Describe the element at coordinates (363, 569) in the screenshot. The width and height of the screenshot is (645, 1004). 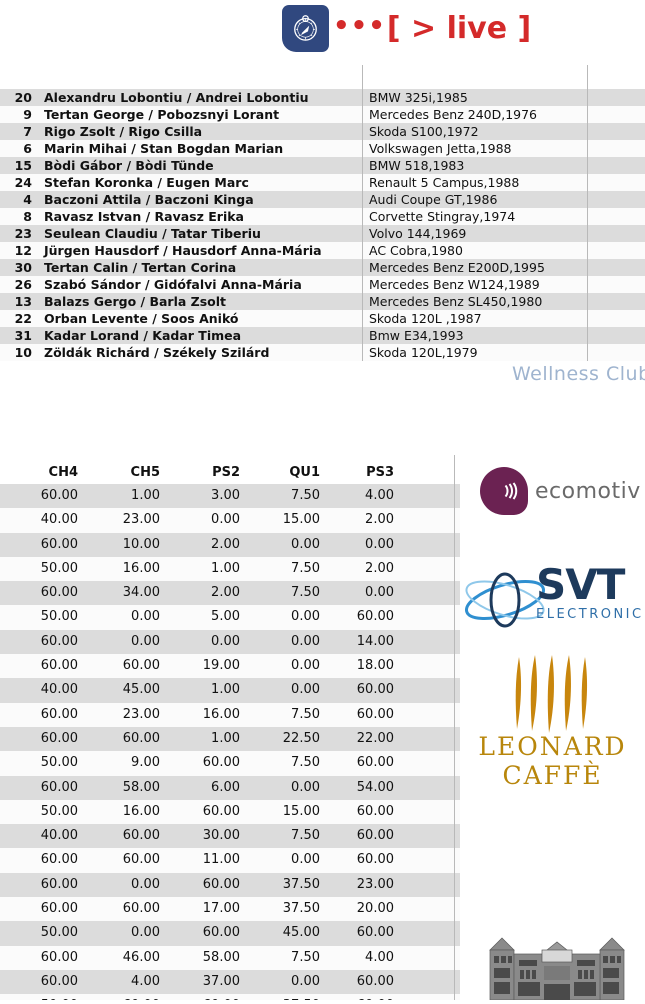
I see `split-ps3: 2.00` at that location.